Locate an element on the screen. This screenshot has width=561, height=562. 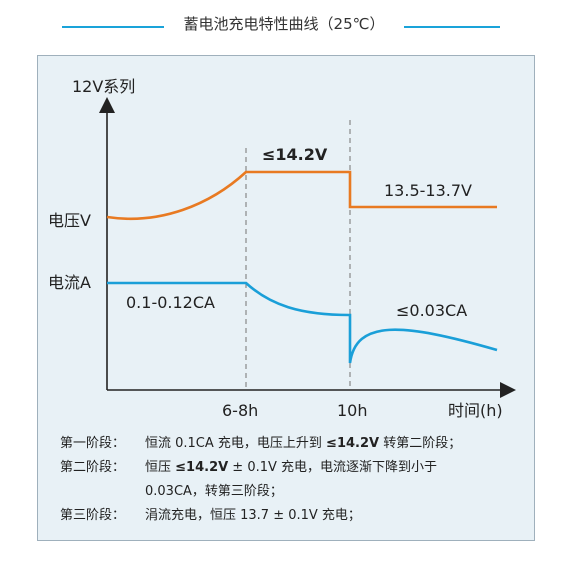
stage-1-voltage: ≤14.2V is located at coordinates (353, 443).